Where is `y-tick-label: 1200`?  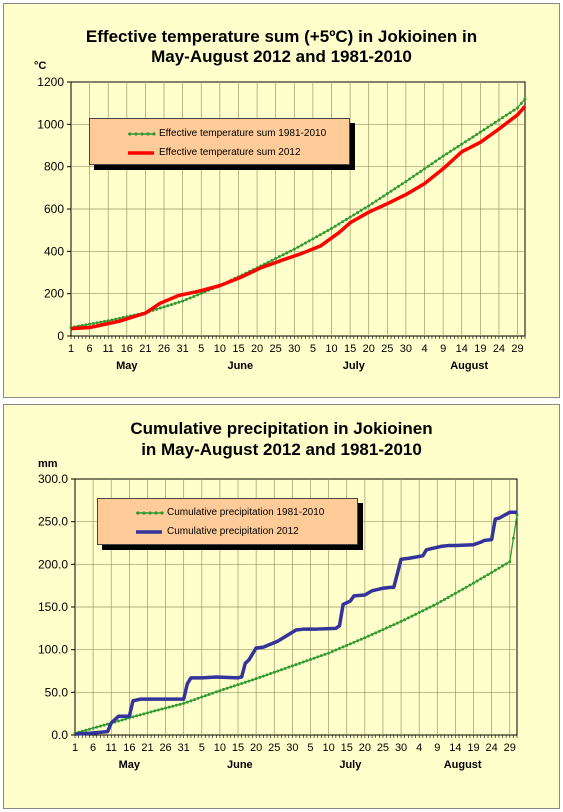
y-tick-label: 1200 is located at coordinates (50, 82).